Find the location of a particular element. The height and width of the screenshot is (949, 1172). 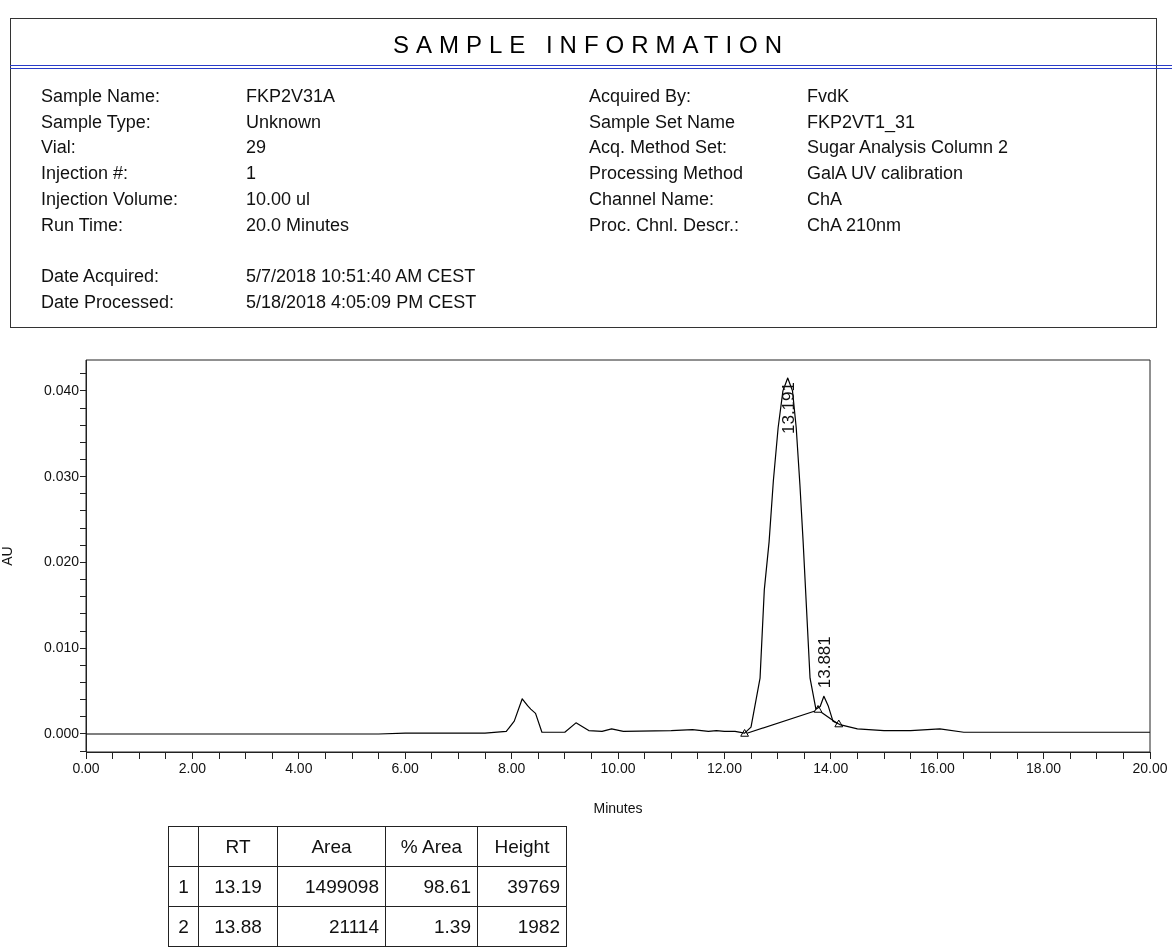

y-tick-label: 0.020 is located at coordinates (61, 561).